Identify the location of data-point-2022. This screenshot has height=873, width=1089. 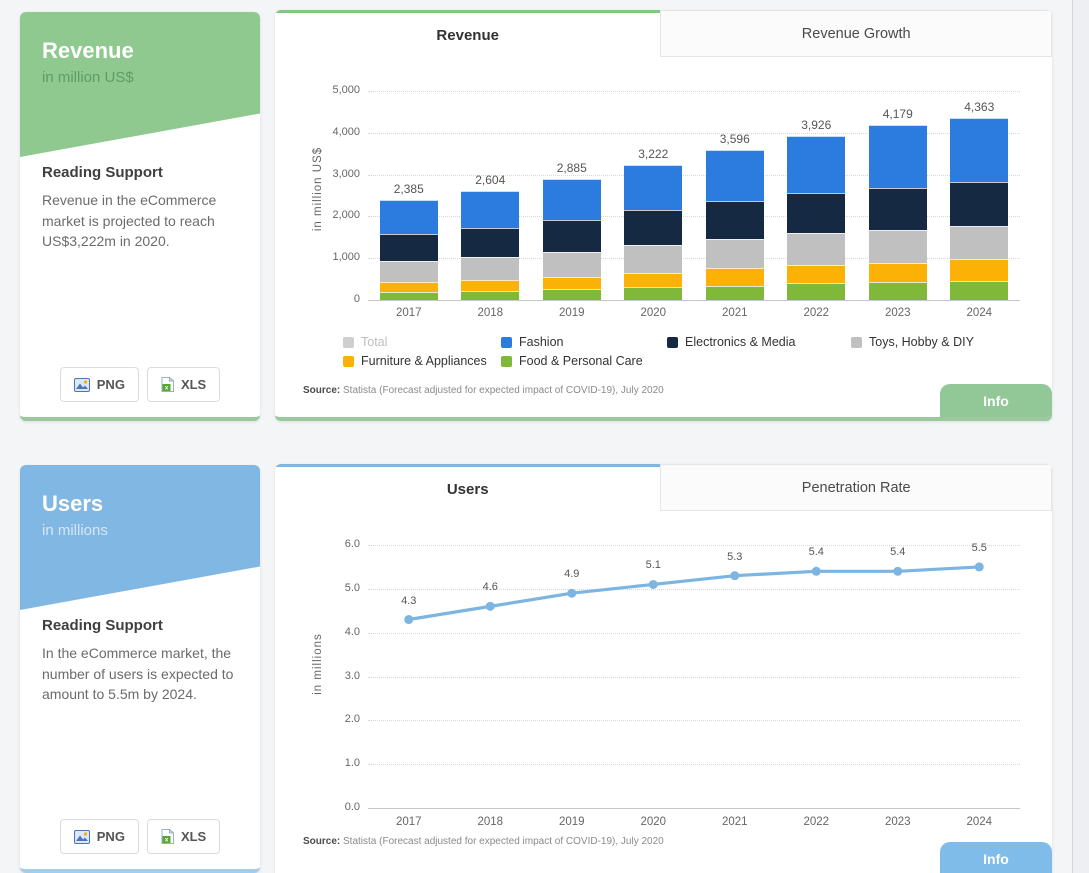
(816, 571).